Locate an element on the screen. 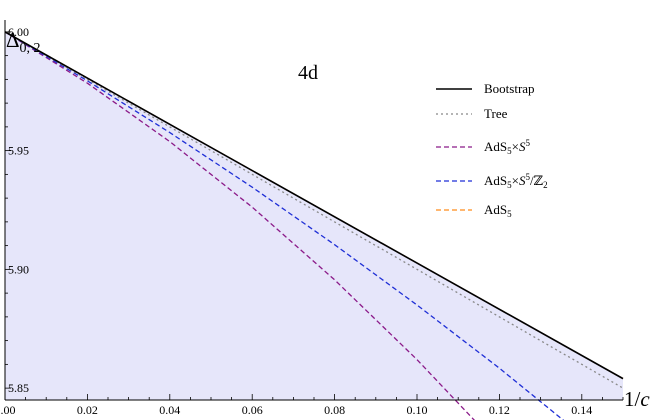 The height and width of the screenshot is (420, 660). x-axis-label: 1/c is located at coordinates (637, 399).